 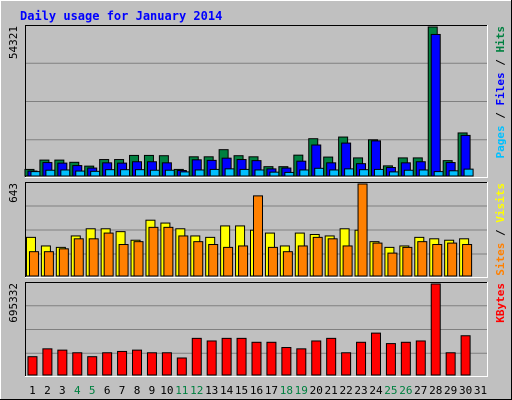 I want to click on day-label-10: 10, so click(x=166, y=390).